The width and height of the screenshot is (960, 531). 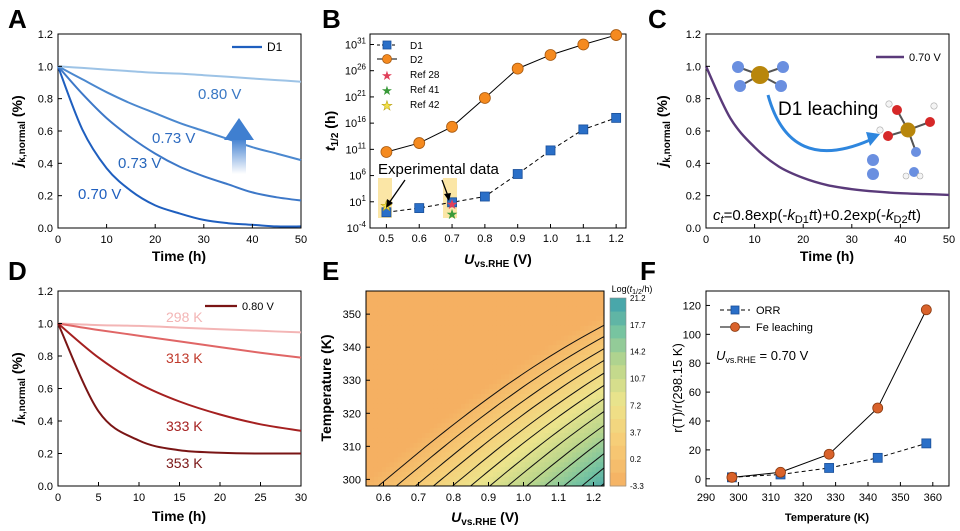 What do you see at coordinates (558, 498) in the screenshot?
I see `panel-e-xtick-label: 1.1` at bounding box center [558, 498].